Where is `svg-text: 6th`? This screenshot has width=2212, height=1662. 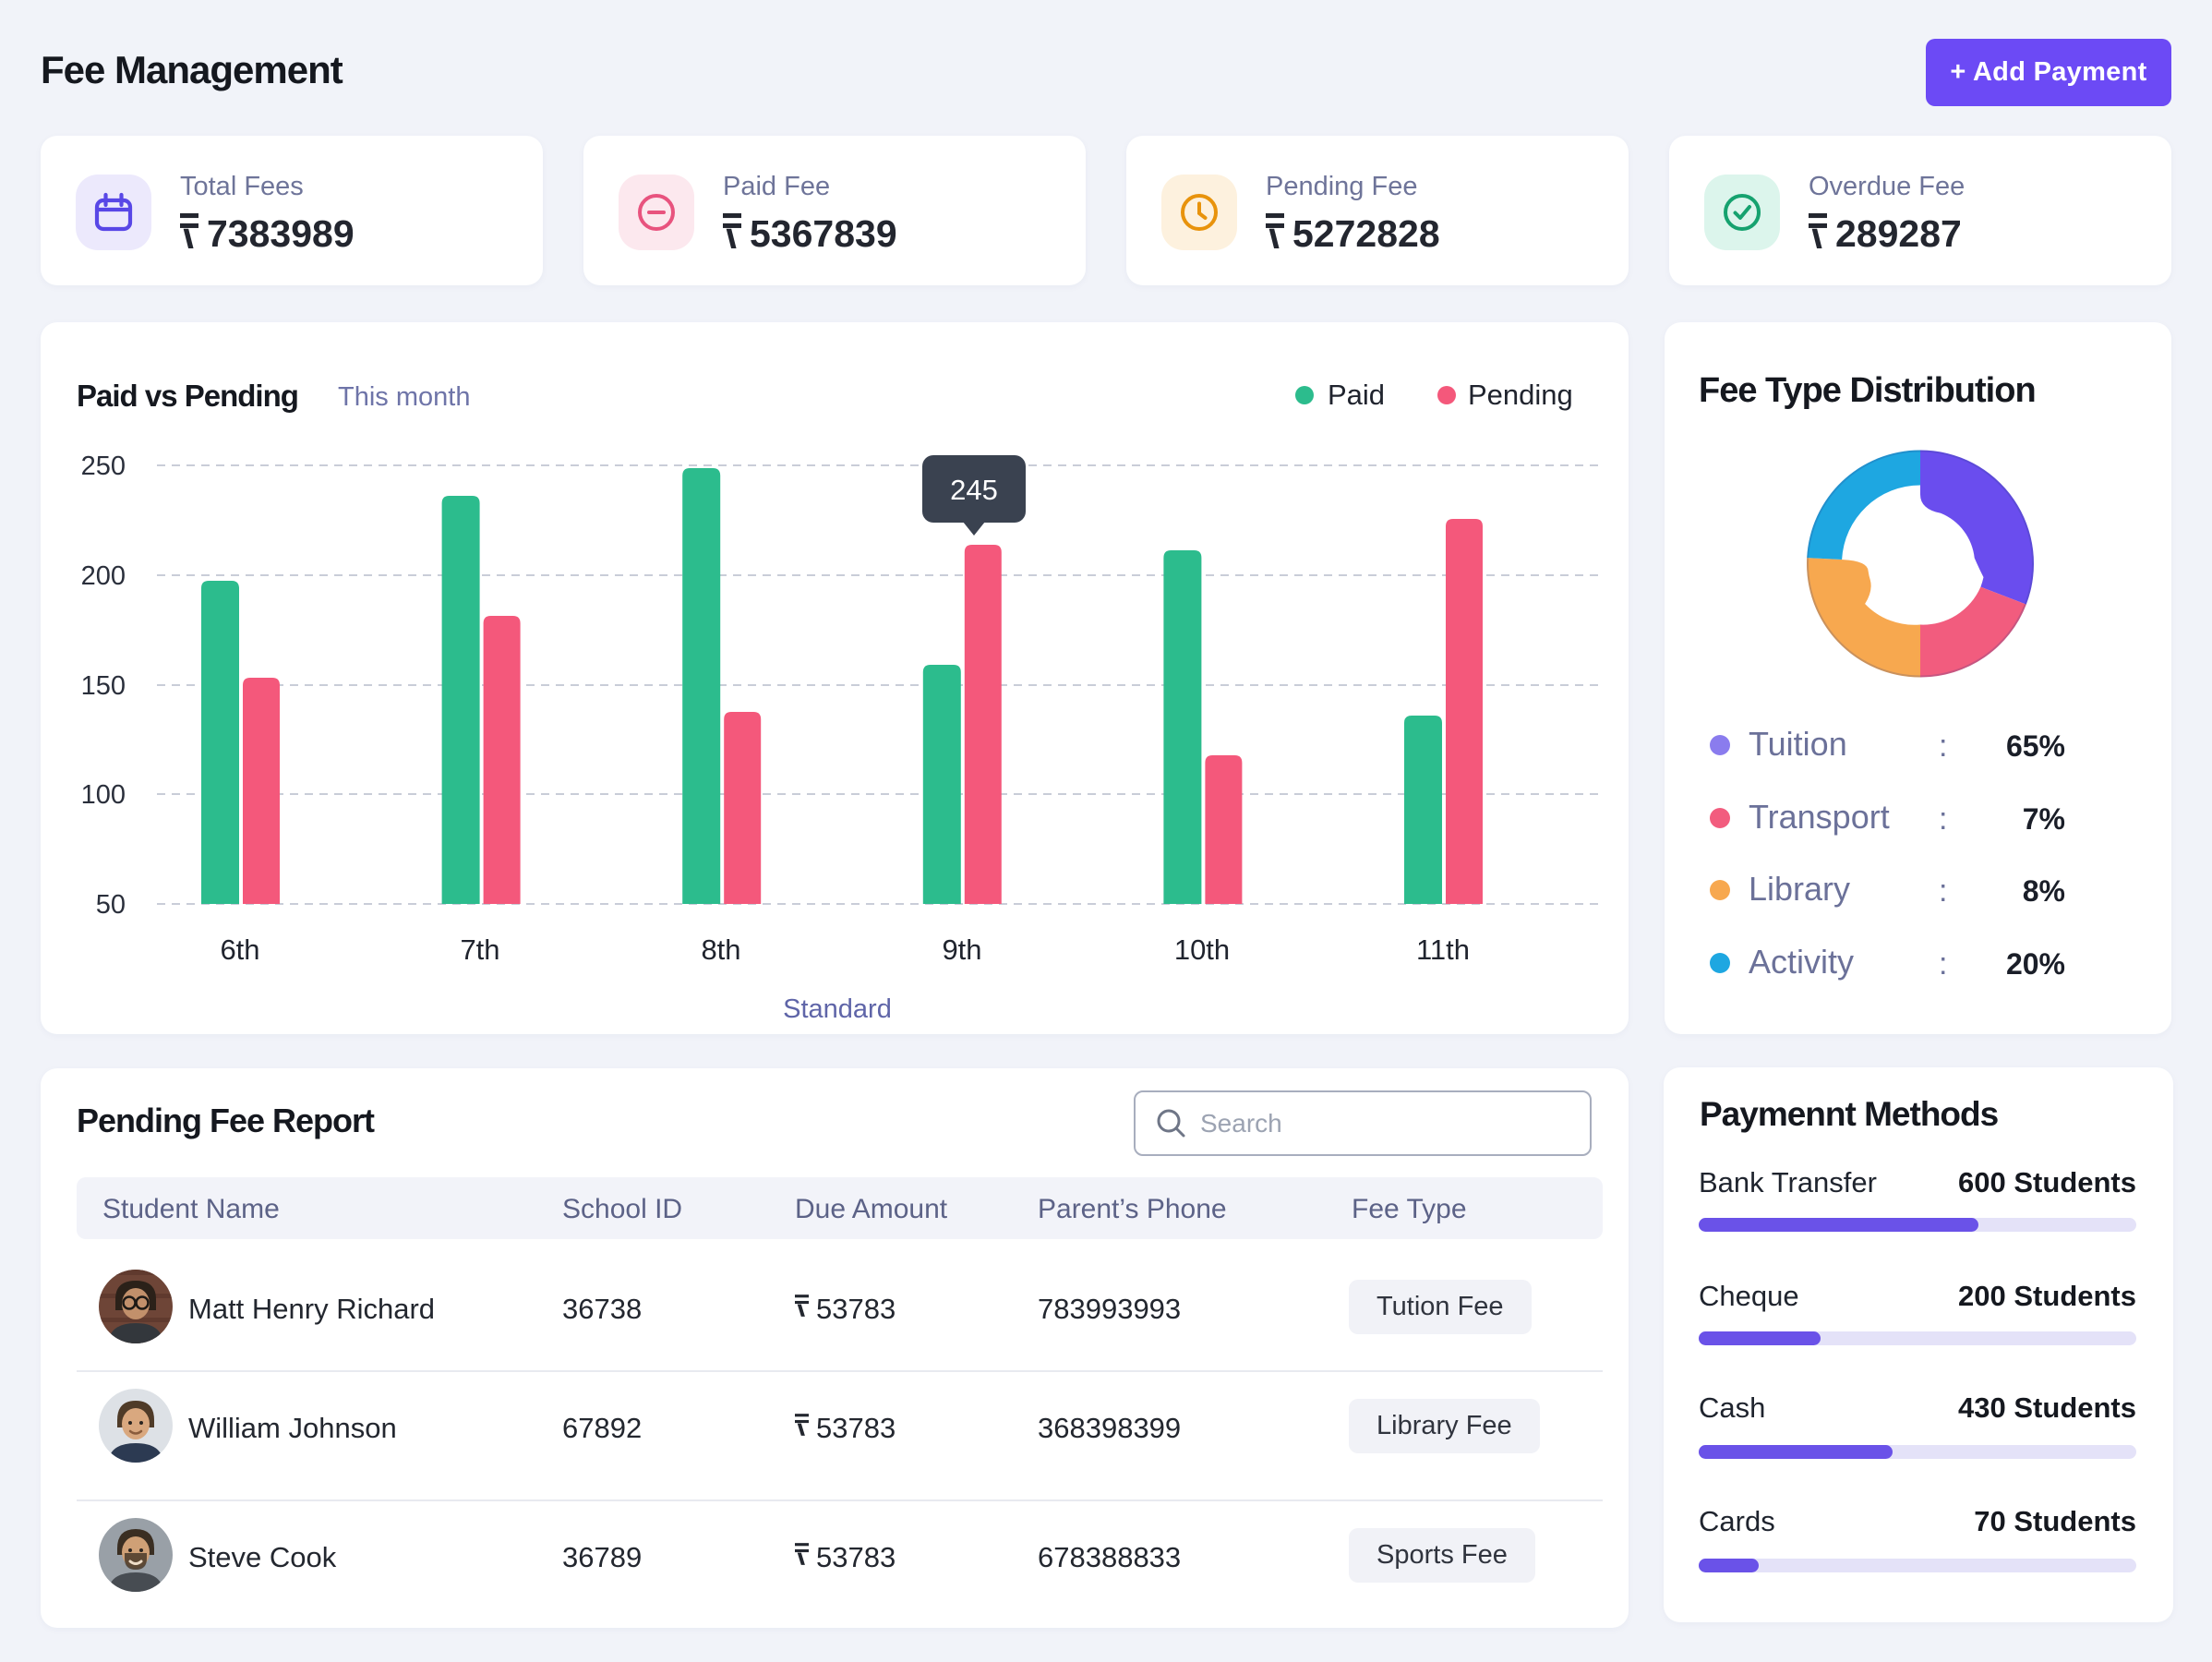
svg-text: 6th is located at coordinates (239, 950).